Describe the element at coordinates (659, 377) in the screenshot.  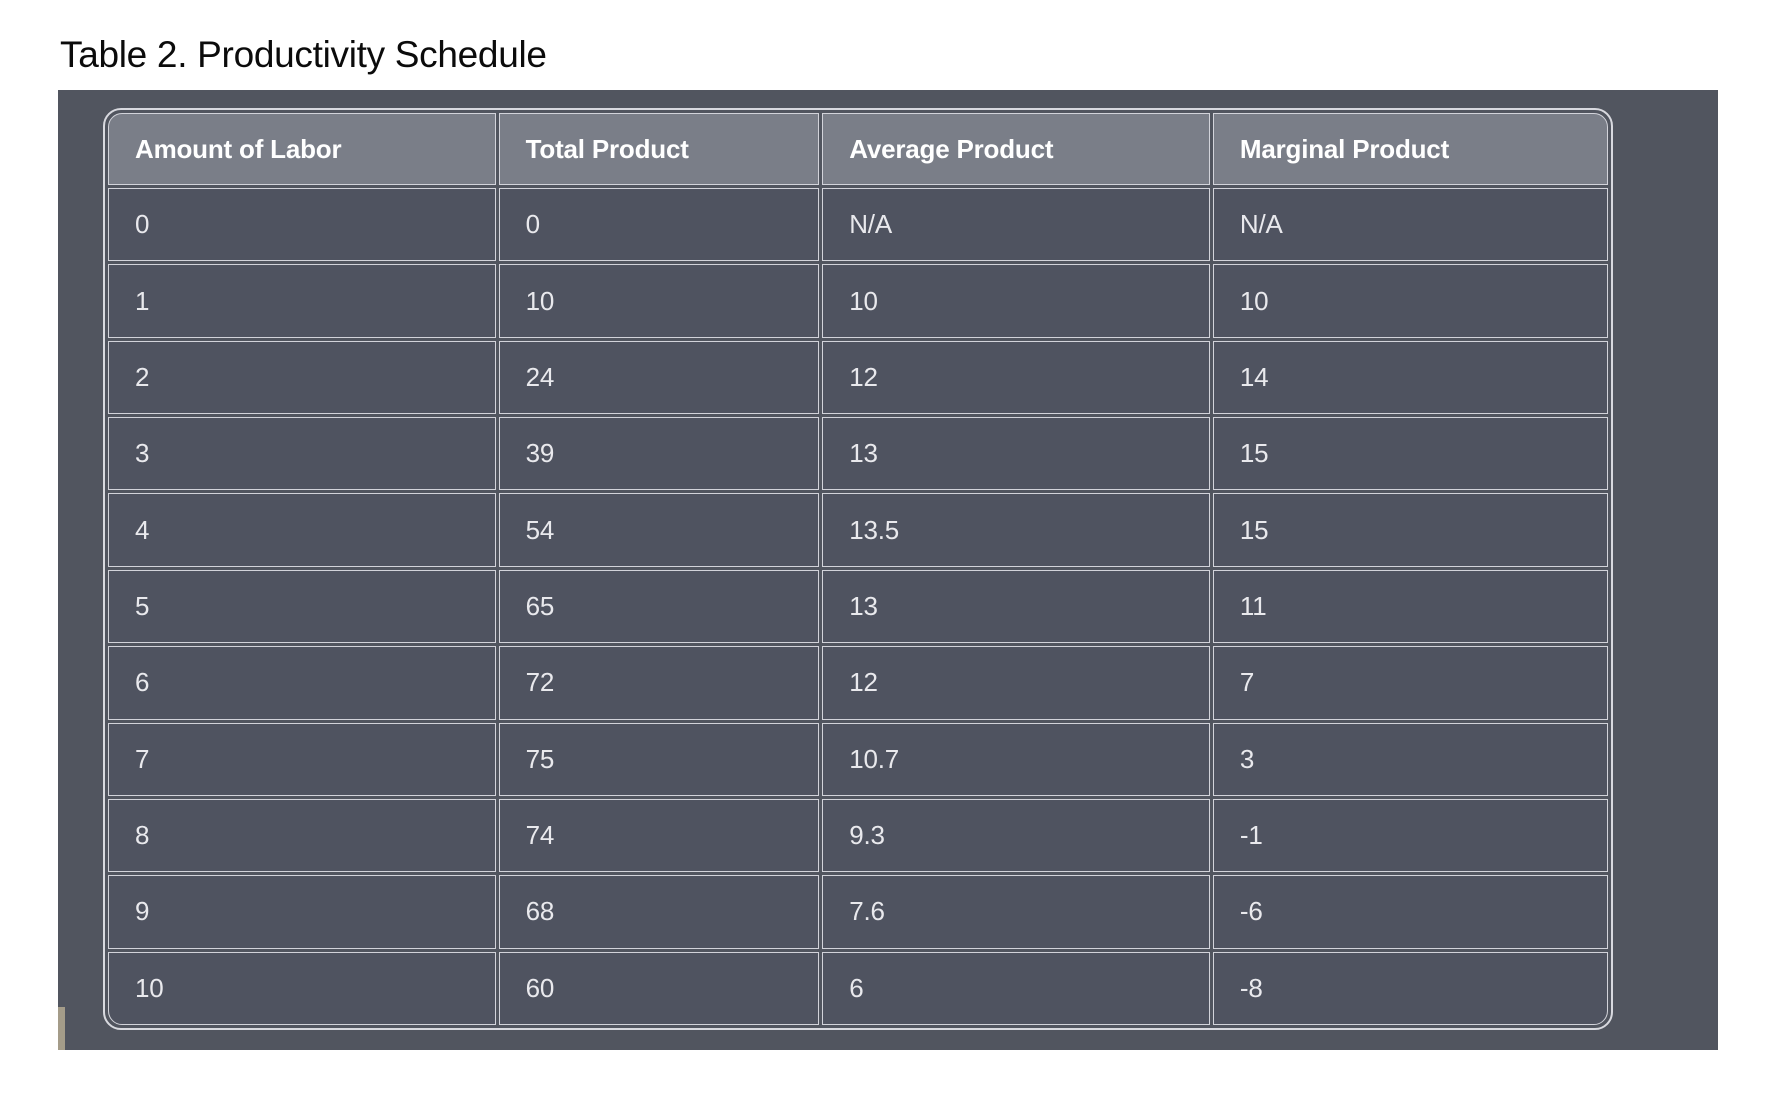
I see `table-cell: 24` at that location.